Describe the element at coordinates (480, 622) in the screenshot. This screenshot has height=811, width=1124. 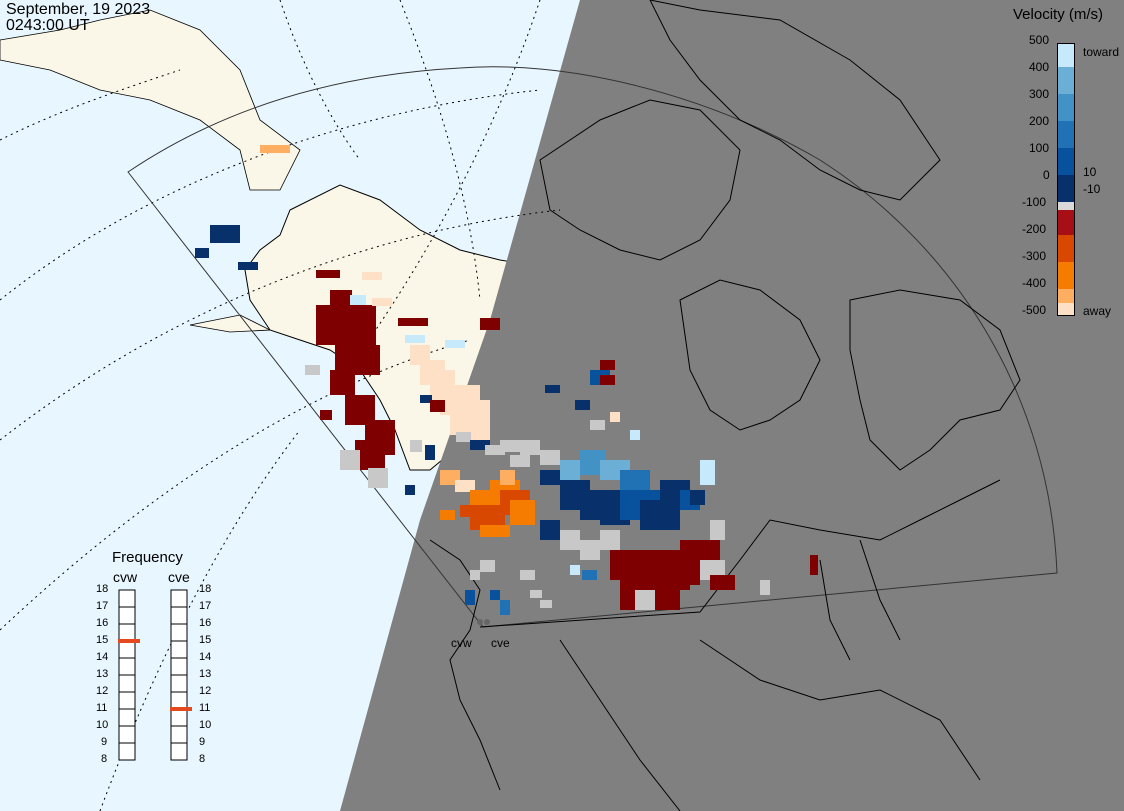
I see `site-marker-cvw` at that location.